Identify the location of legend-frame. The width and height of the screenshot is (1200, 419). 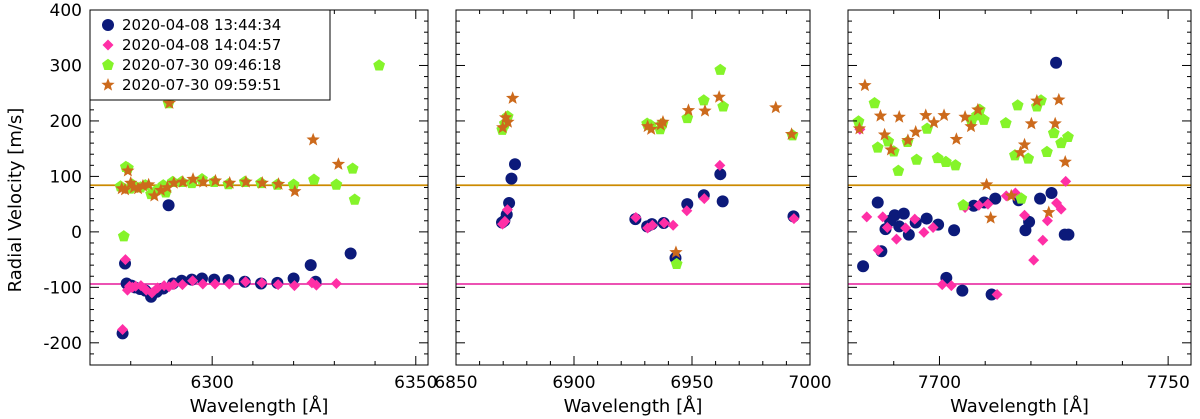
(210, 55).